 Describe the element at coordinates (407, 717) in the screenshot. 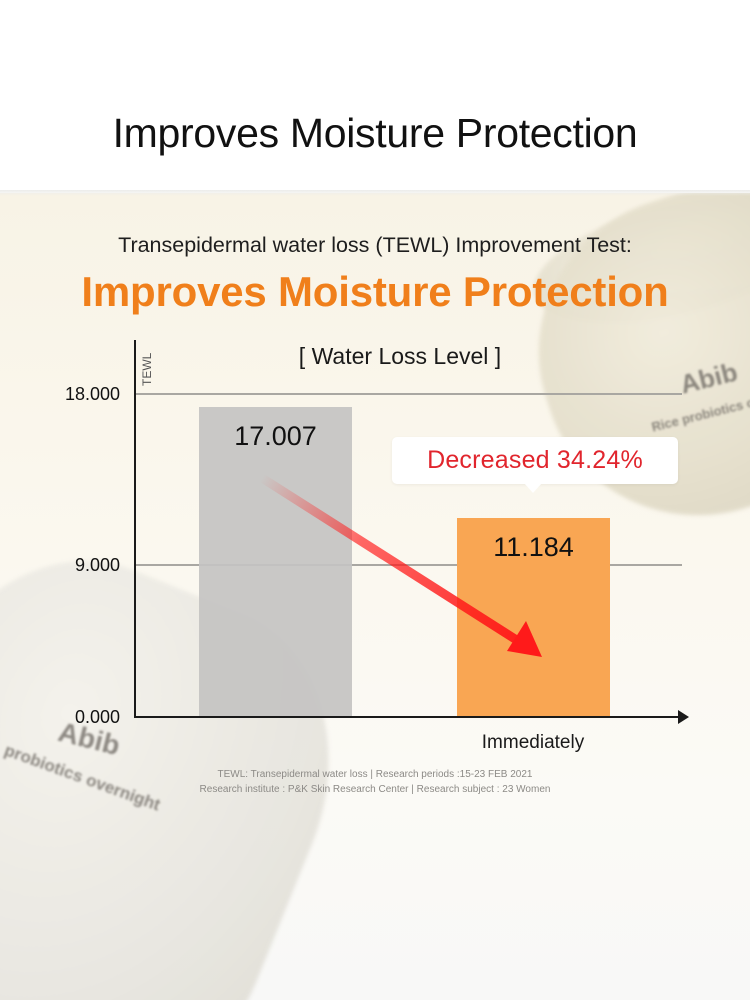

I see `x-axis` at that location.